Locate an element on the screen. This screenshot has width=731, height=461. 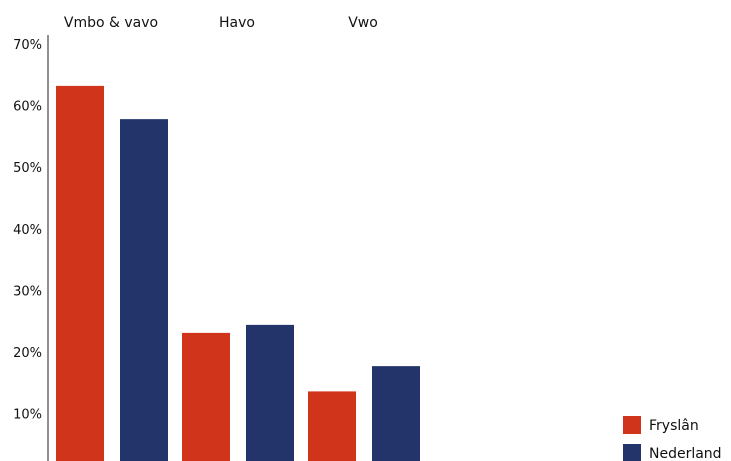
y-tick-label: 70% is located at coordinates (27, 45).